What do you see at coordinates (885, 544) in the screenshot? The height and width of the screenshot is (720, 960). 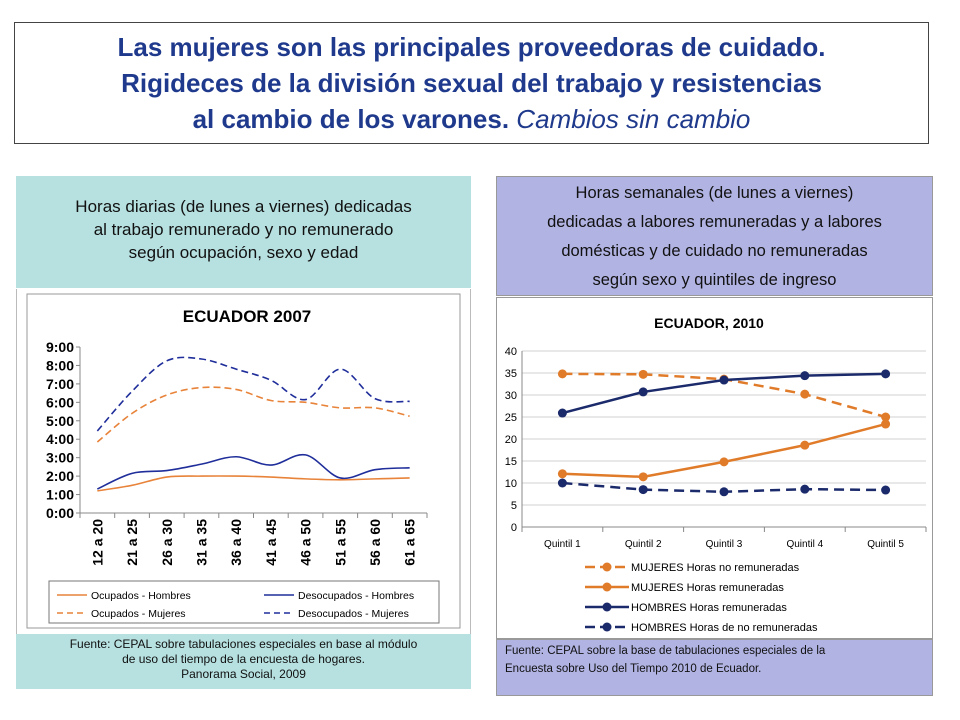 I see `x-tick-label: Quintil 5` at bounding box center [885, 544].